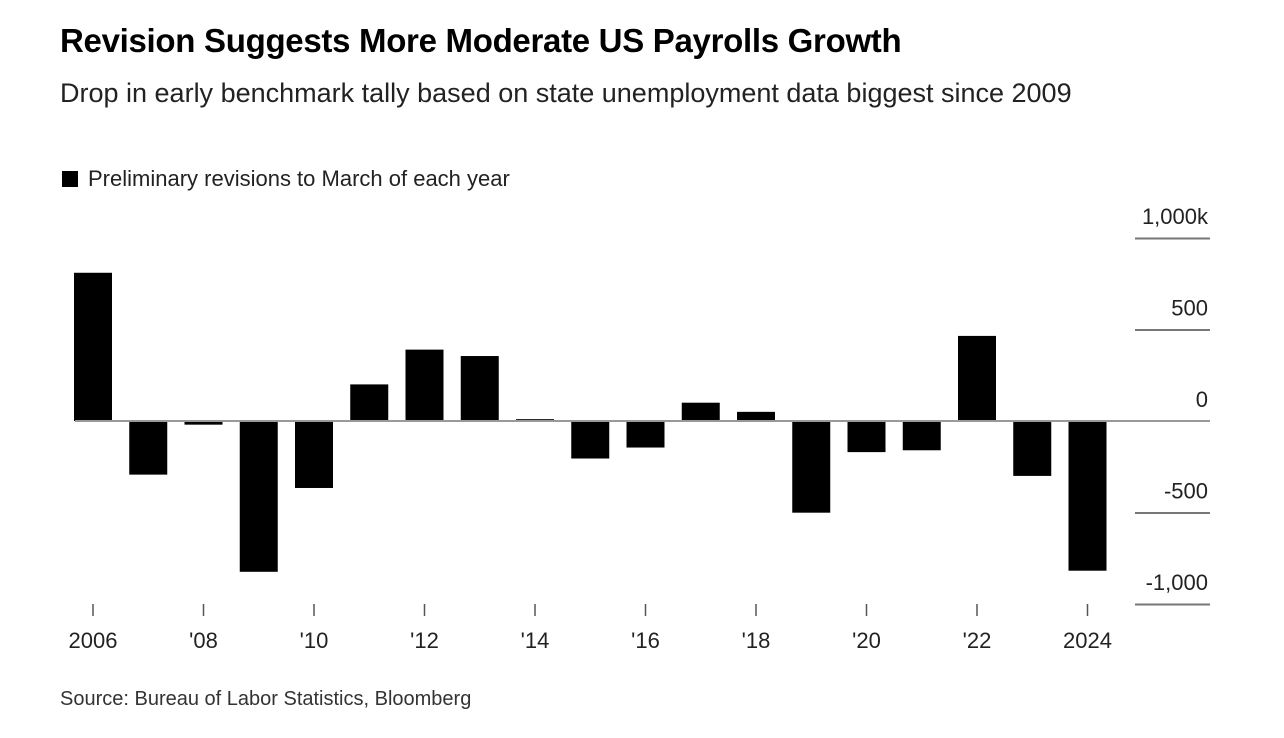  I want to click on bar-2021, so click(921, 436).